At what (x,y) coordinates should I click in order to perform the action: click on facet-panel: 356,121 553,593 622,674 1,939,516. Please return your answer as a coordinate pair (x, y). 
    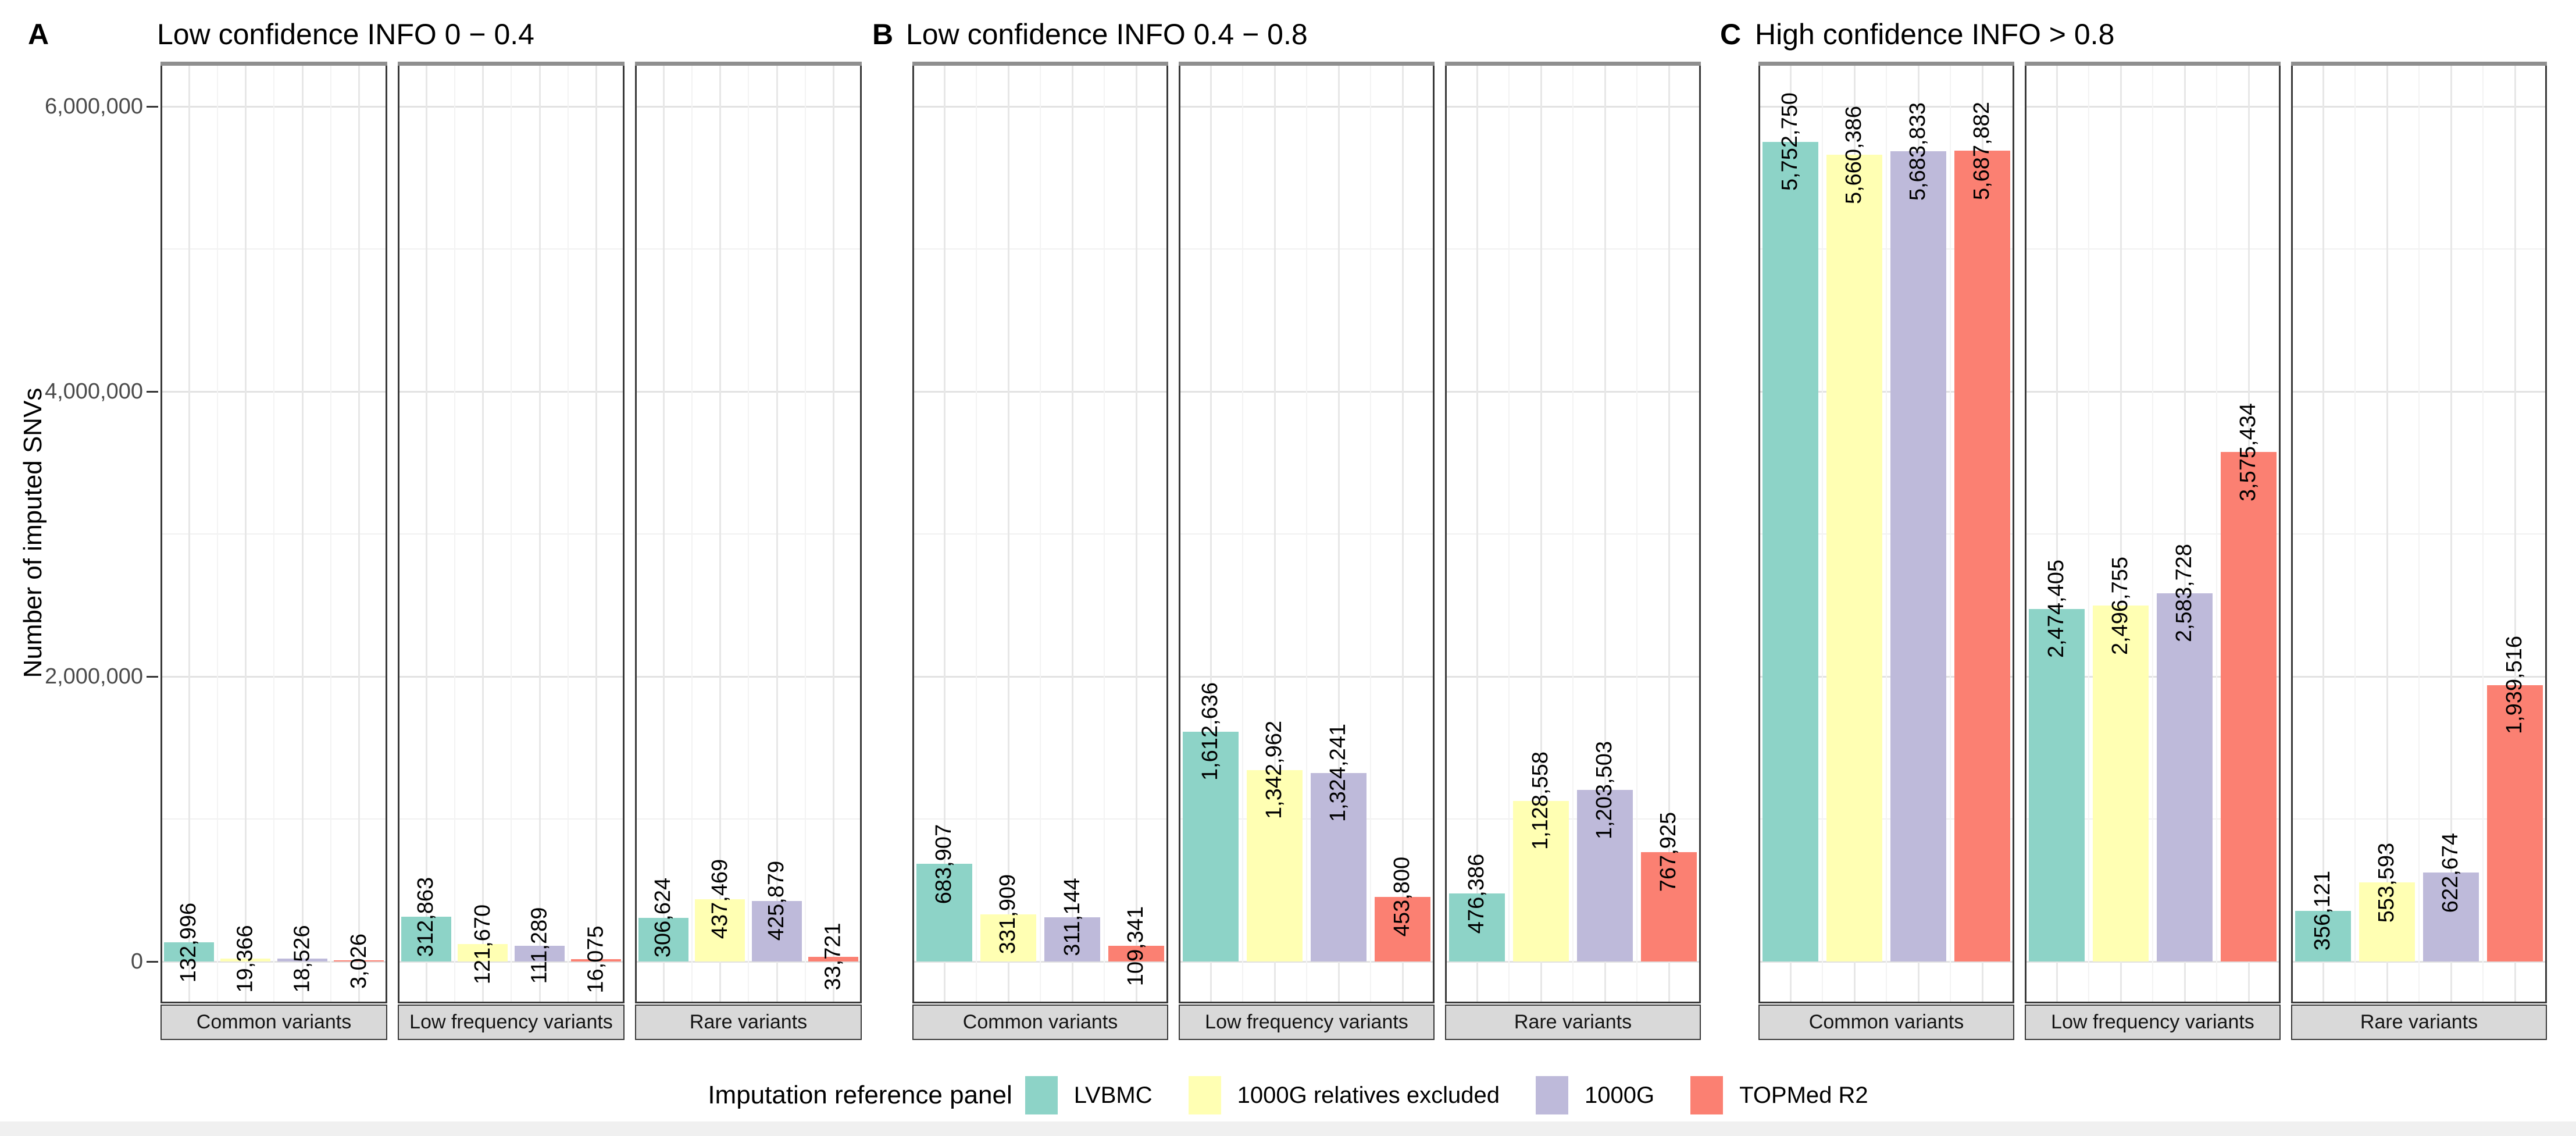
    Looking at the image, I should click on (2419, 532).